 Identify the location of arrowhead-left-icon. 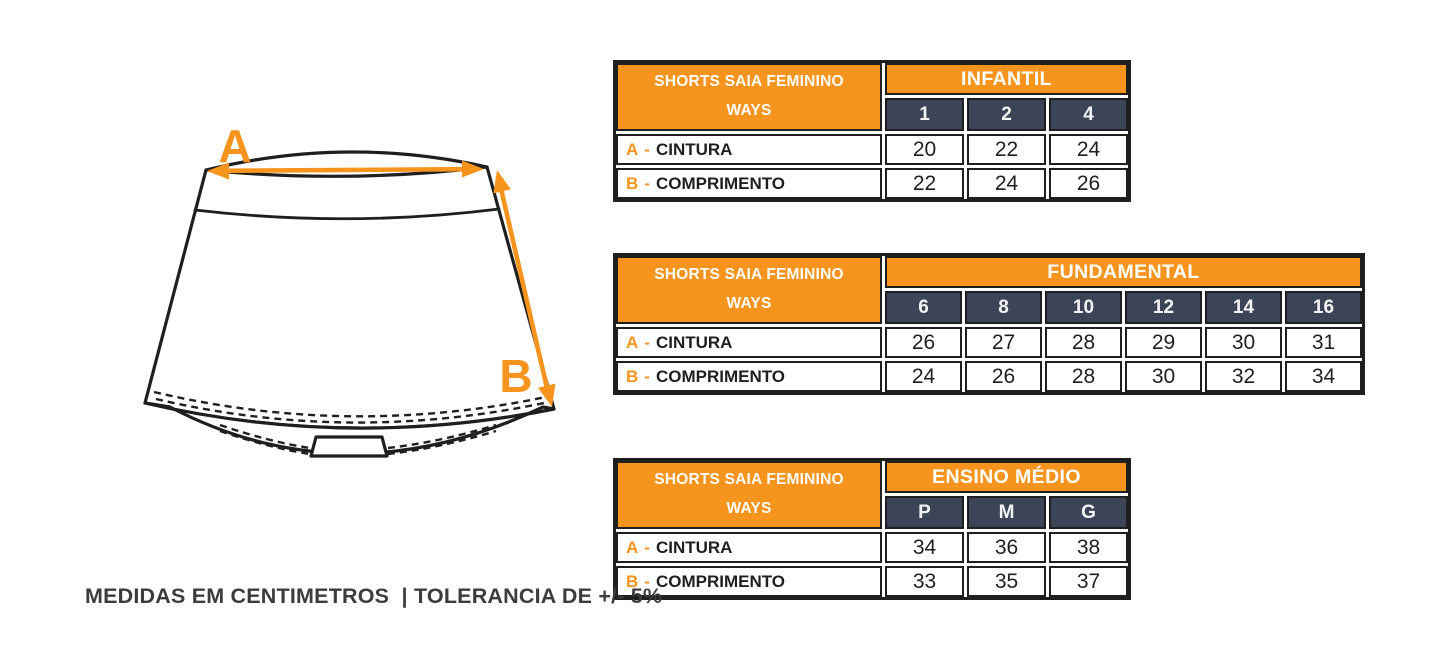
(218, 171).